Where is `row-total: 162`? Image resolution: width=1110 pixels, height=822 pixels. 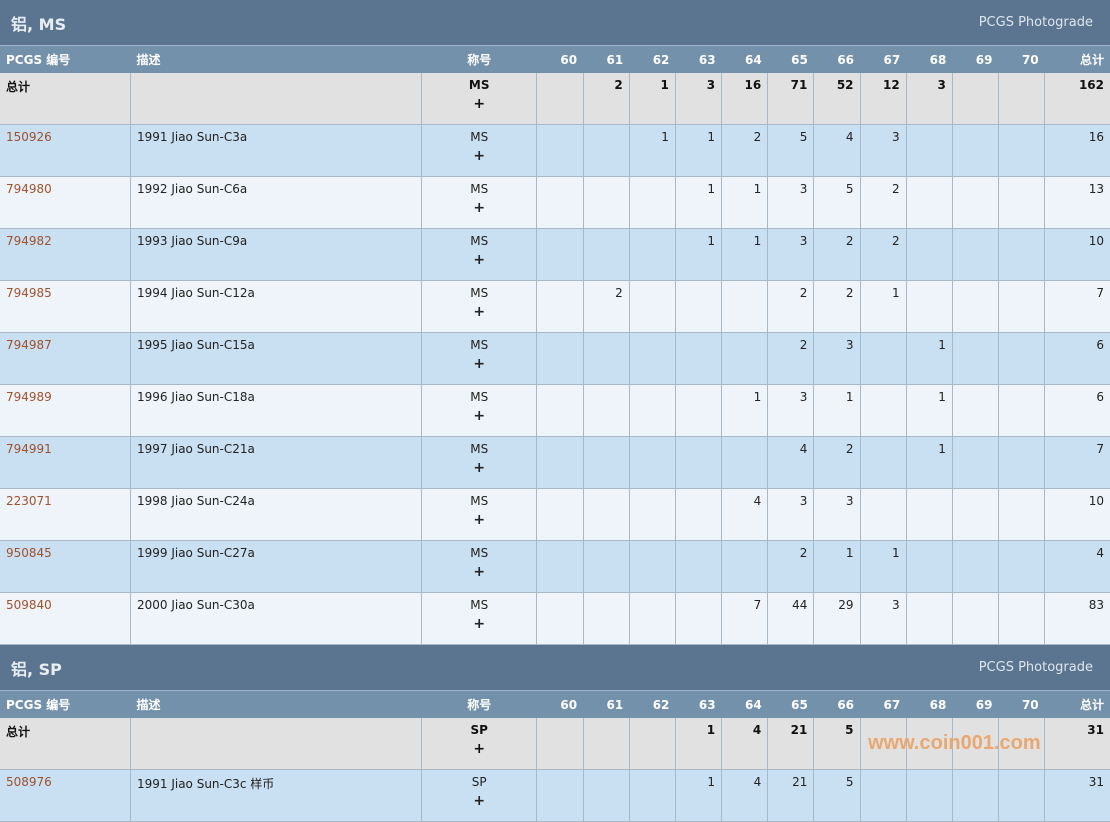 row-total: 162 is located at coordinates (1077, 99).